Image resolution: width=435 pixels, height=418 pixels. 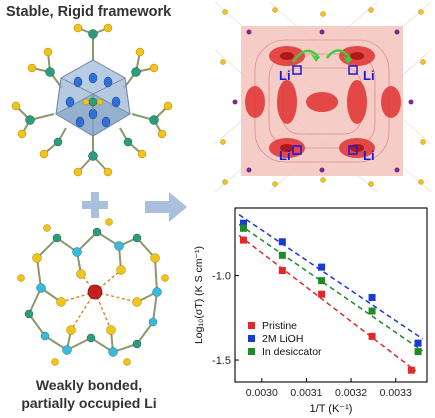 What do you see at coordinates (89, 394) in the screenshot?
I see `figure-caption: Weakly bonded, partially occupied Li` at bounding box center [89, 394].